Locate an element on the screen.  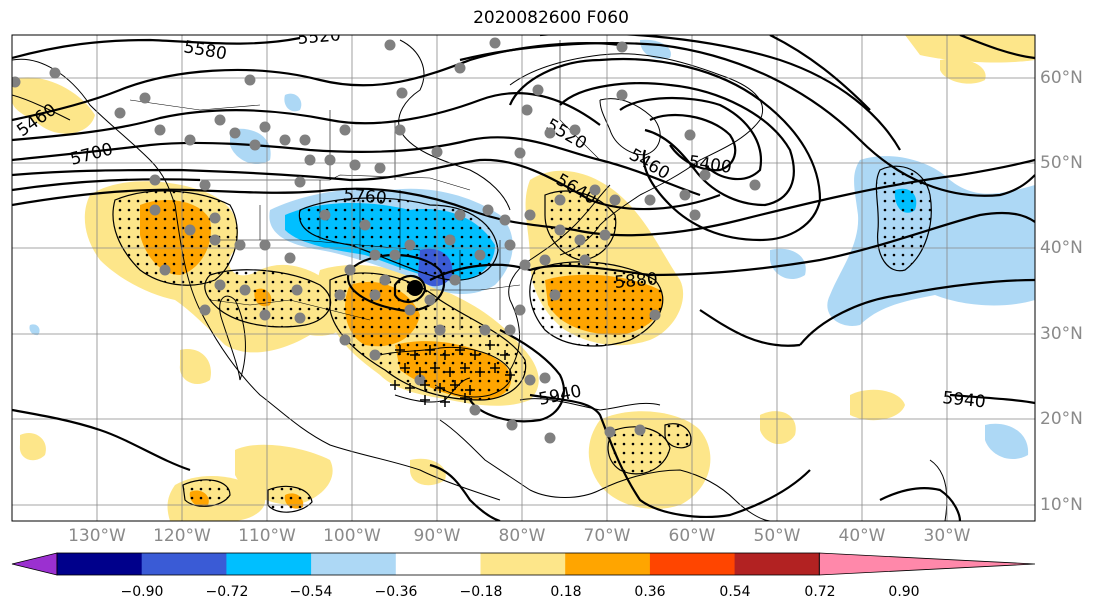
colorbar-max-arrow is located at coordinates (927, 564).